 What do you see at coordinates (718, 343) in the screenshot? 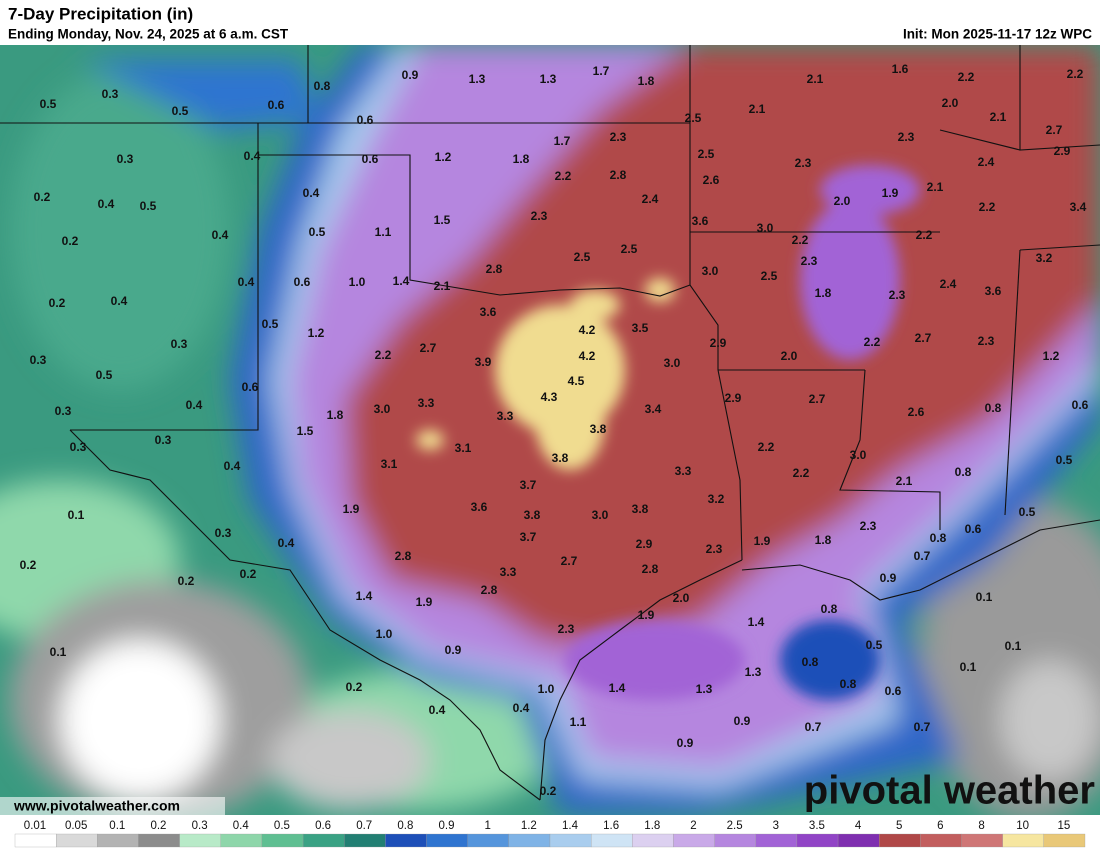
I see `precip-label: 2.9` at bounding box center [718, 343].